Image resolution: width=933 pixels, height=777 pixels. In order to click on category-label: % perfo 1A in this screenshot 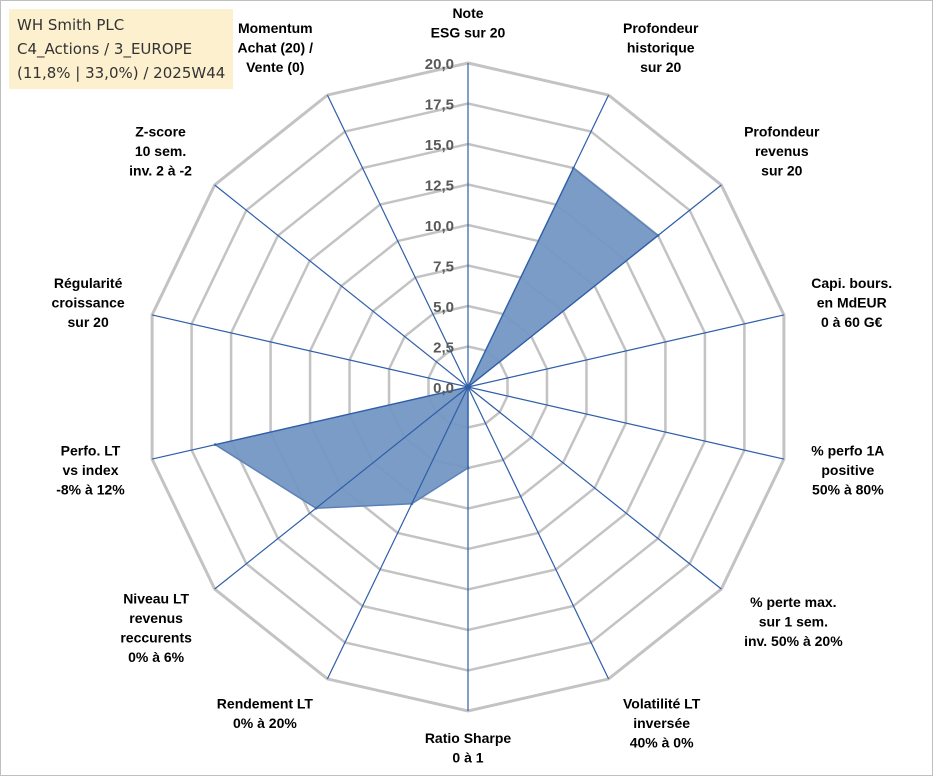, I will do `click(847, 451)`.